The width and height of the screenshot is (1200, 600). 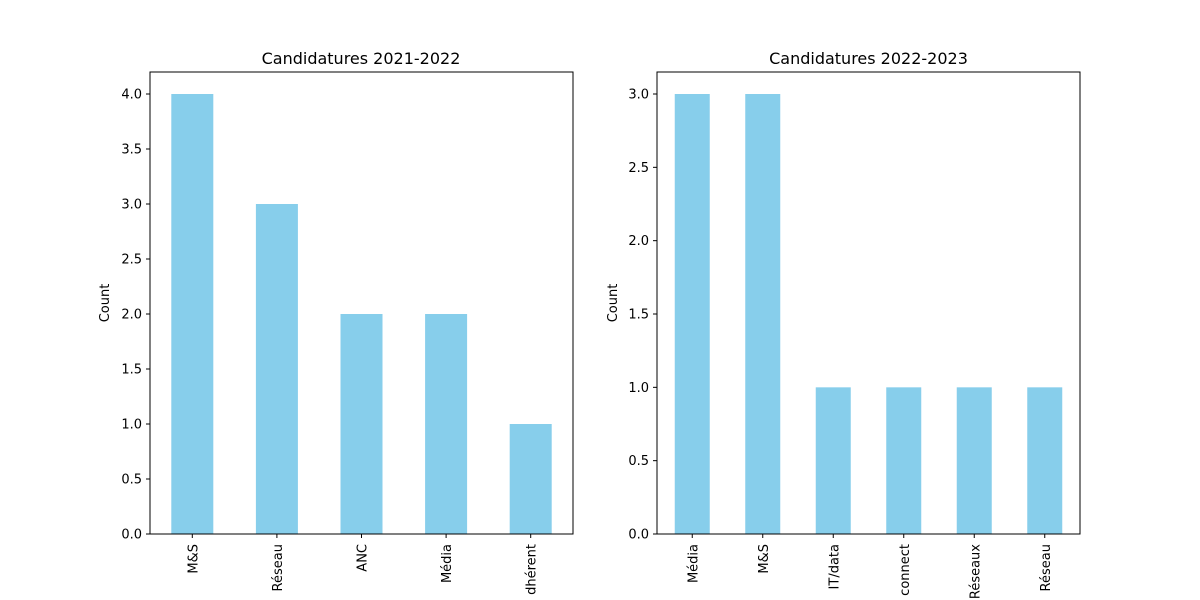 I want to click on x-tick-label: ANC, so click(x=363, y=558).